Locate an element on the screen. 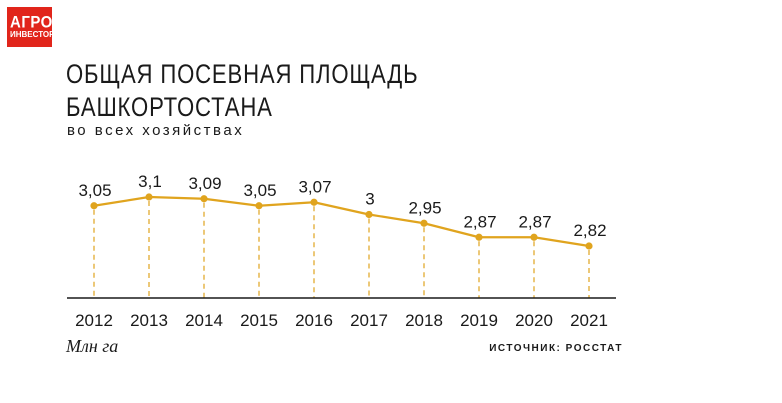 This screenshot has width=782, height=403. data-point-2019 is located at coordinates (479, 237).